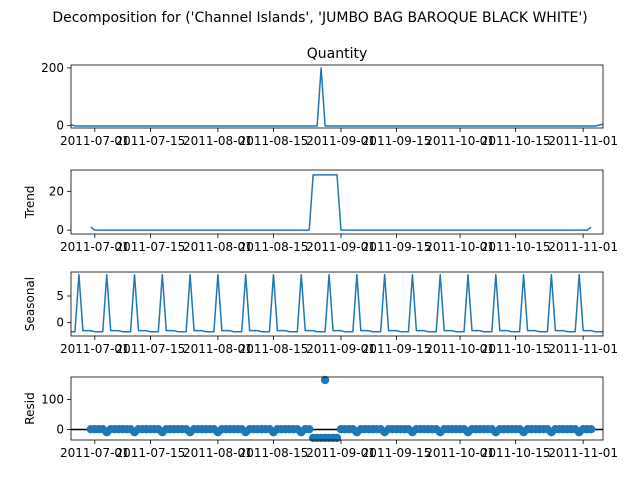 The width and height of the screenshot is (640, 480). I want to click on ytick-label-resid-1: 100, so click(52, 400).